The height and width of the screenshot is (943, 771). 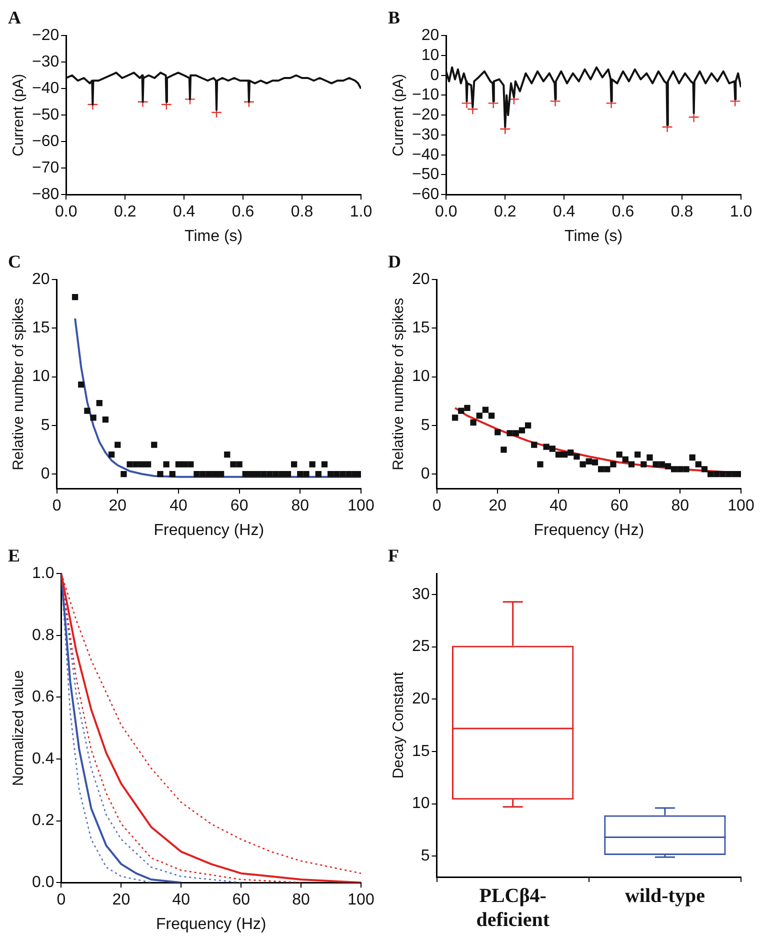 What do you see at coordinates (399, 725) in the screenshot?
I see `y-axis-title: Decay Constant` at bounding box center [399, 725].